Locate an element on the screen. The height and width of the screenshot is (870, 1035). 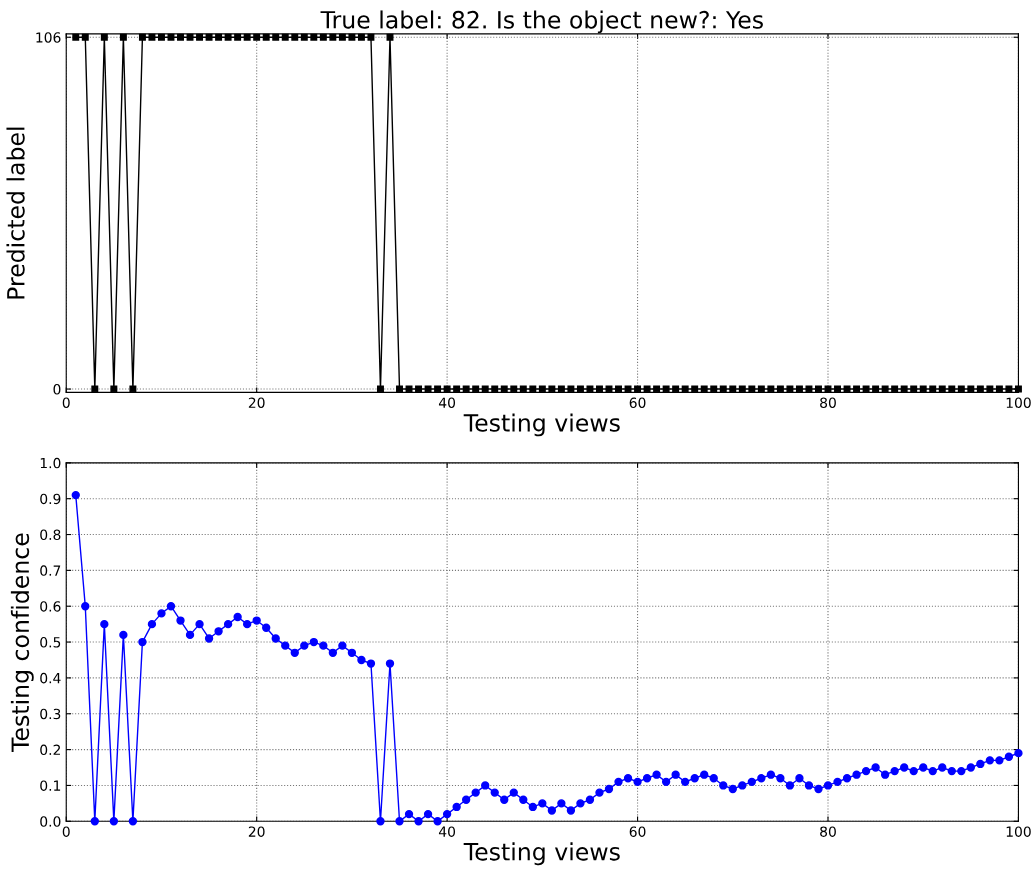
y-tick-label: 0.9 is located at coordinates (50, 499).